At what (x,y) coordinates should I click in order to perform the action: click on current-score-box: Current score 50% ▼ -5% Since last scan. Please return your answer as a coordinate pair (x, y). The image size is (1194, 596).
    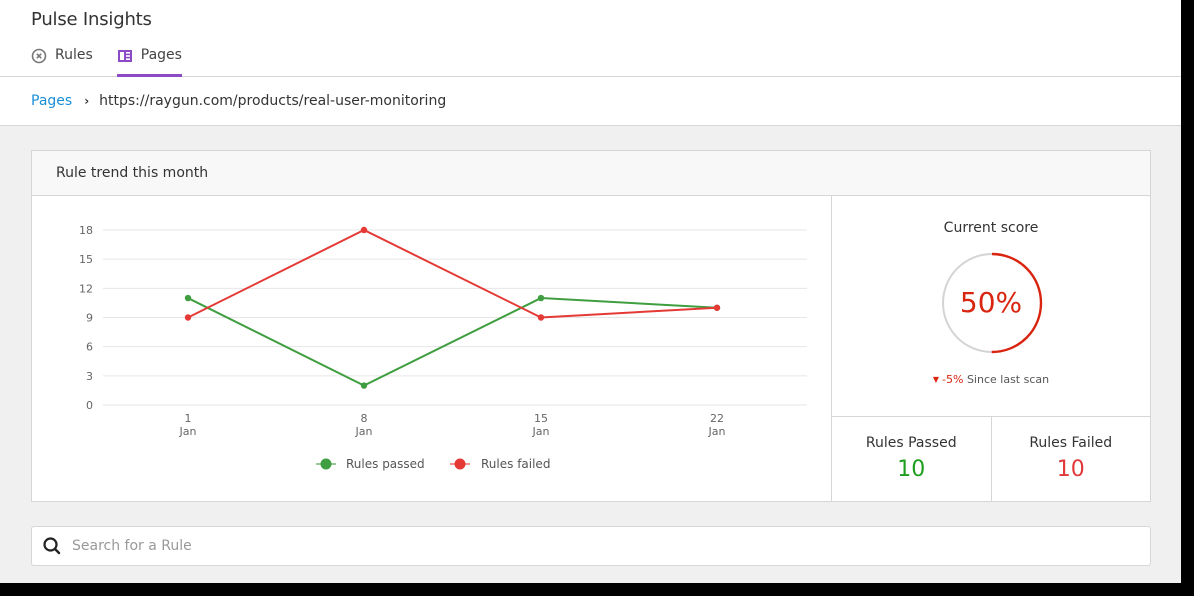
    Looking at the image, I should click on (991, 306).